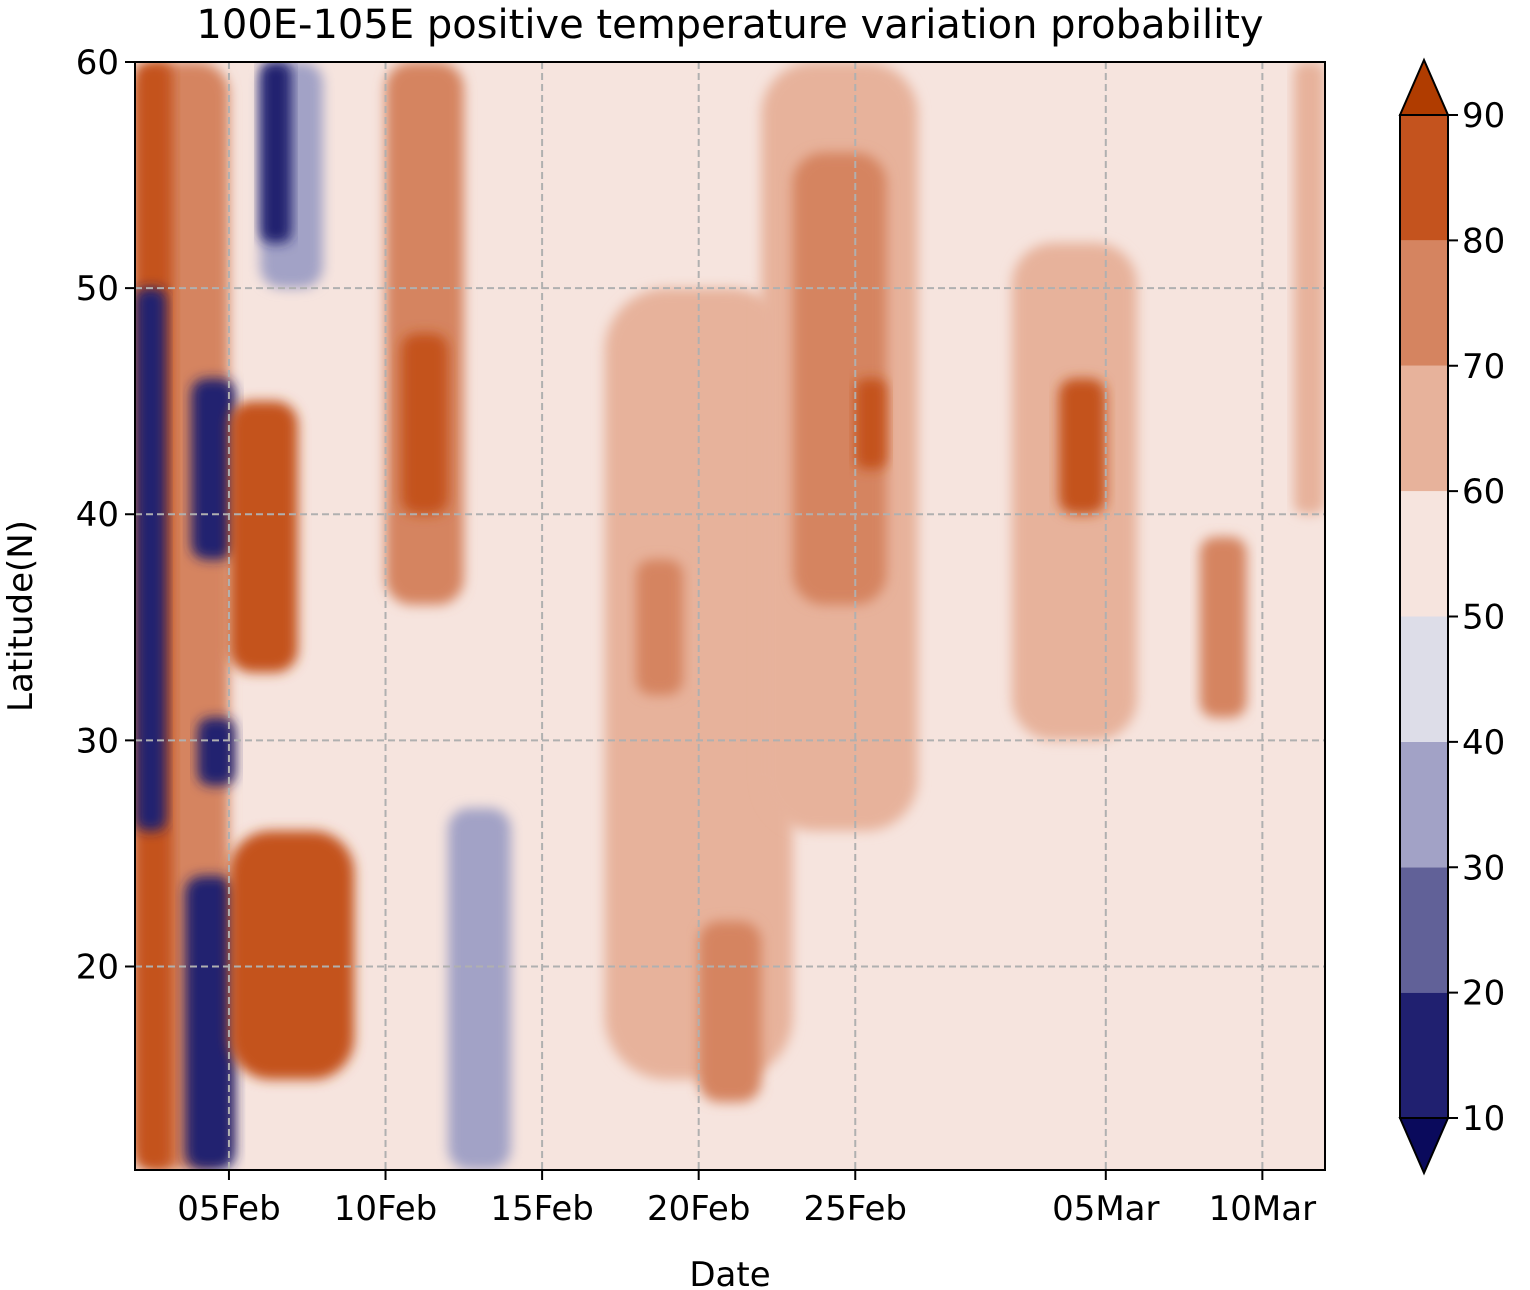  What do you see at coordinates (1483, 367) in the screenshot?
I see `colorbar-tick-label: 70` at bounding box center [1483, 367].